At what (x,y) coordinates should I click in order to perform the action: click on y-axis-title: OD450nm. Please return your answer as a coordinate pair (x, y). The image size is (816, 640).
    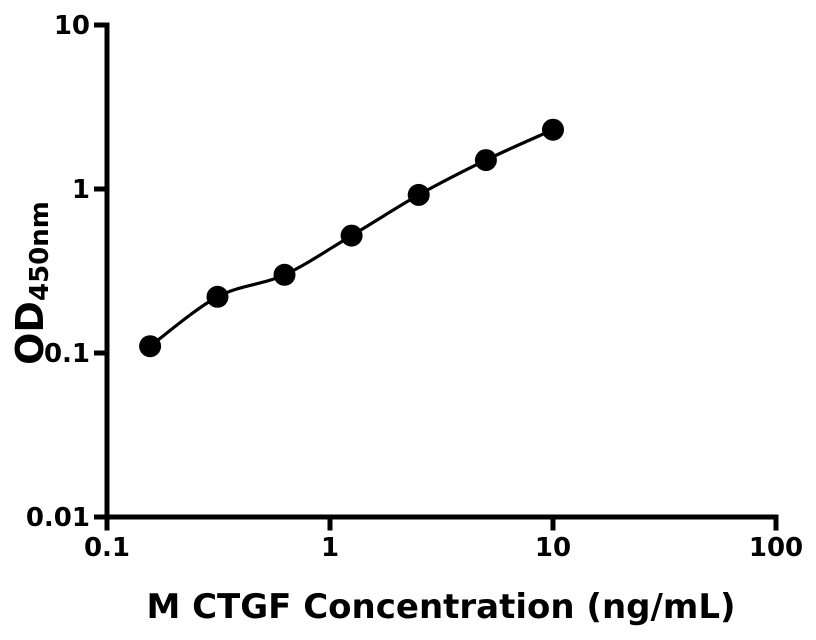
    Looking at the image, I should click on (31, 283).